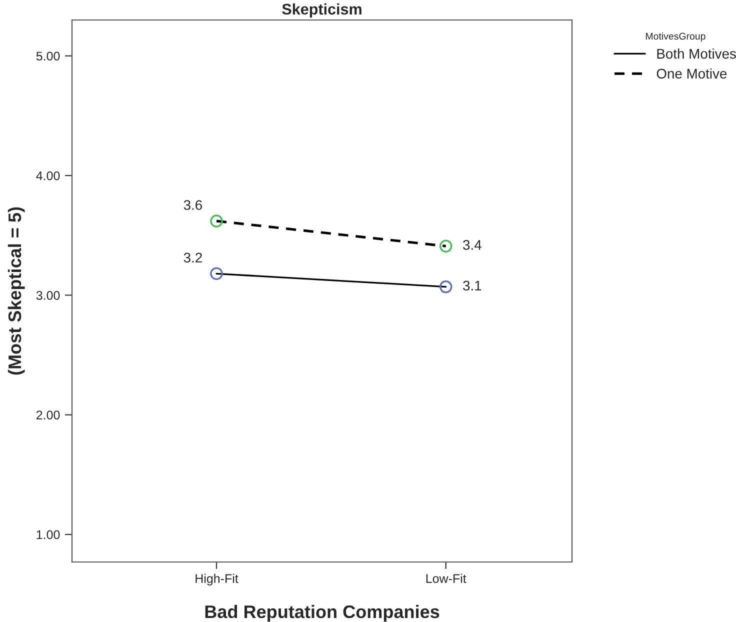  I want to click on x-tick-label: Low-Fit, so click(446, 578).